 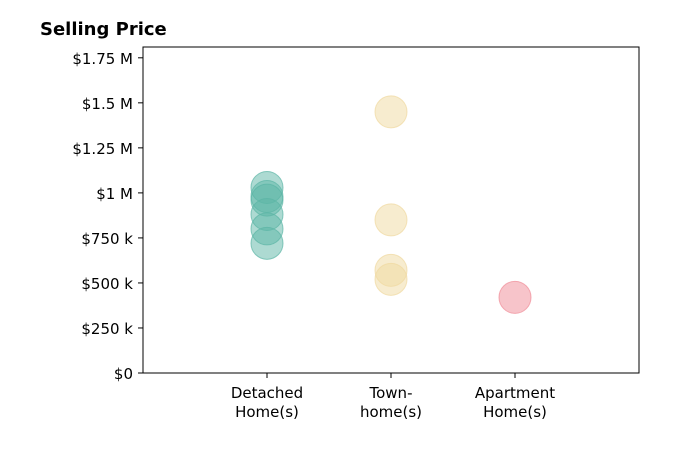 What do you see at coordinates (102, 59) in the screenshot?
I see `y-tick-label: $1.75 M` at bounding box center [102, 59].